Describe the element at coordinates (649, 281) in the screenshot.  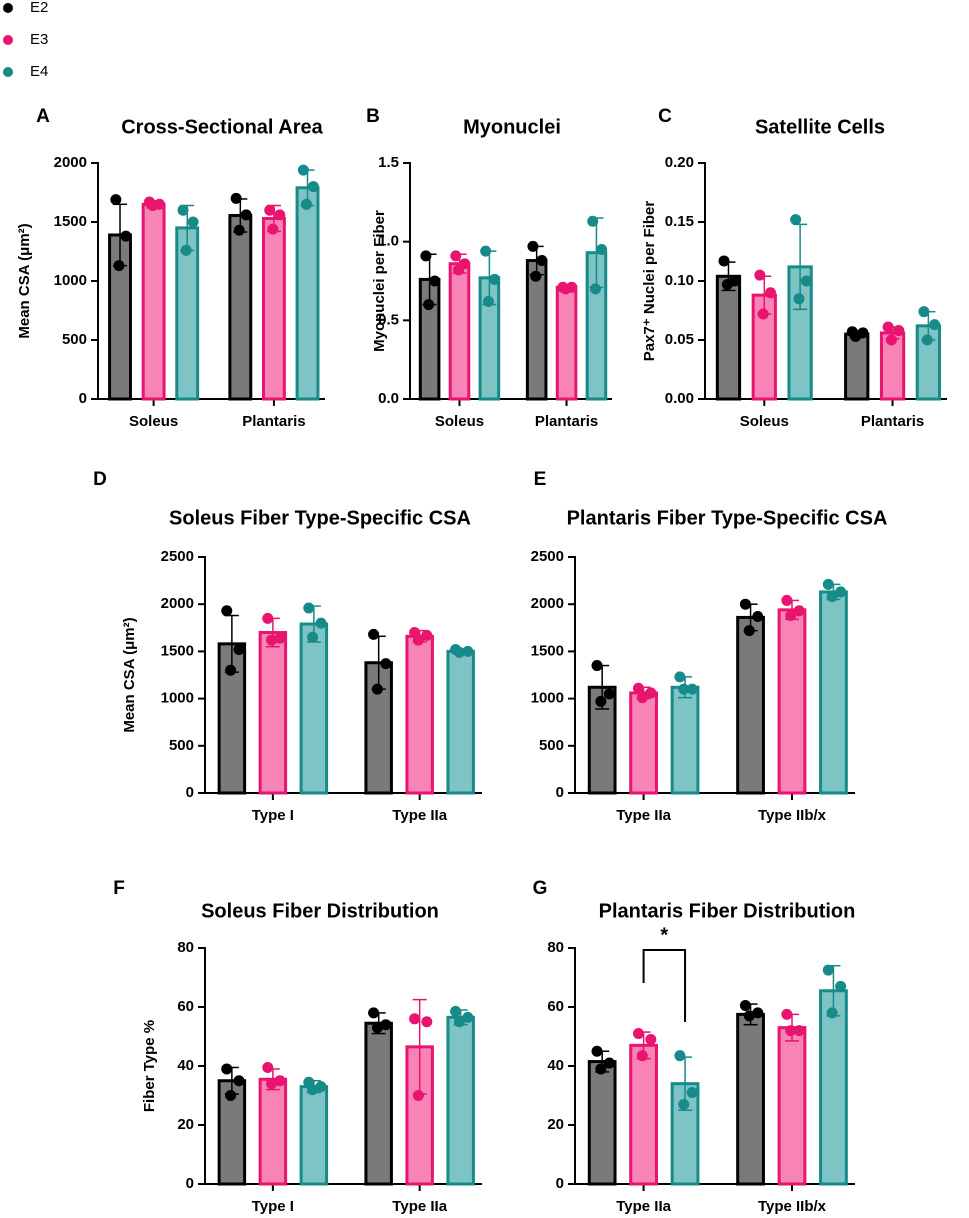
I see `y-axis-label: Pax7⁺ Nuclei per Fiber` at that location.